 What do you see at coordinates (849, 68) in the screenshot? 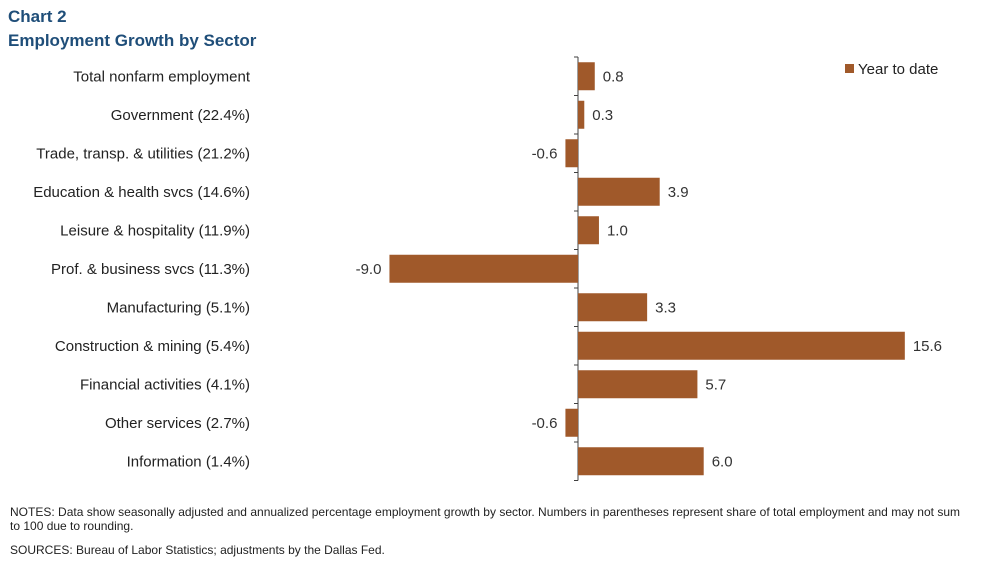
I see `legend-swatch` at bounding box center [849, 68].